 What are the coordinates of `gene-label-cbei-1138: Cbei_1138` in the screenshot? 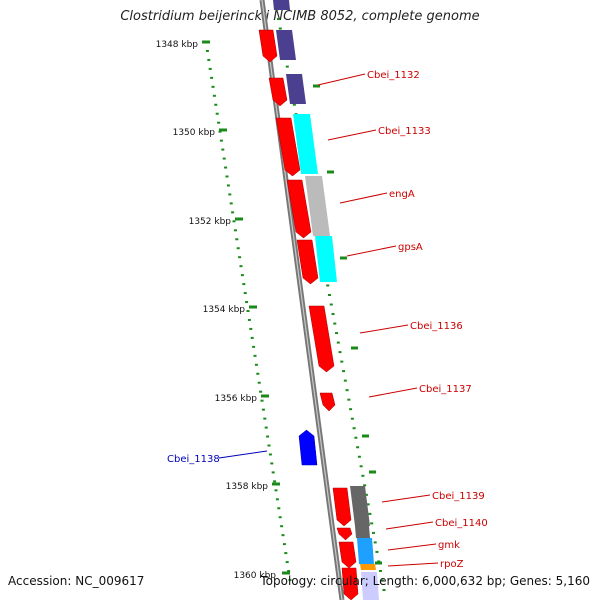 It's located at (193, 459).